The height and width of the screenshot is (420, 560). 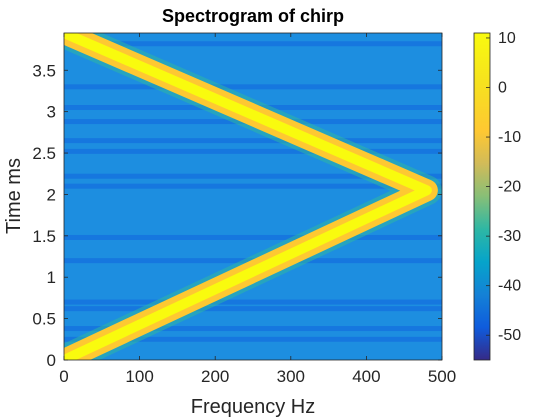 What do you see at coordinates (44, 319) in the screenshot?
I see `y-tick-label: 0.5` at bounding box center [44, 319].